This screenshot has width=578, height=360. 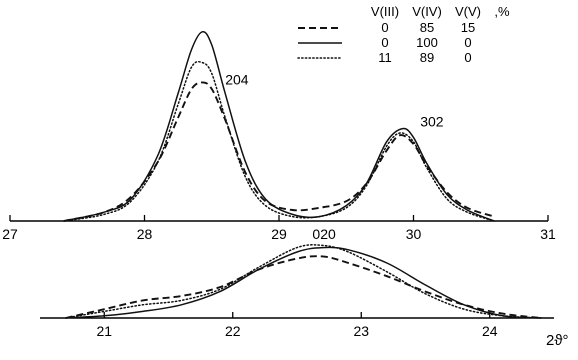 What do you see at coordinates (10, 234) in the screenshot?
I see `top-x-tick-label-27: 27` at bounding box center [10, 234].